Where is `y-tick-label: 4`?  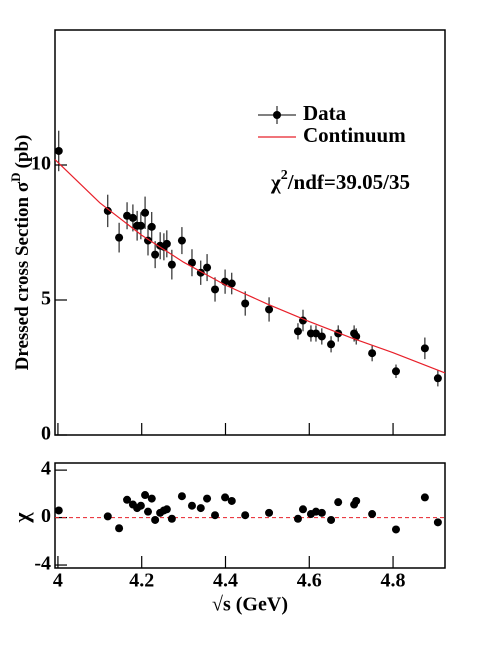
y-tick-label: 4 is located at coordinates (46, 469).